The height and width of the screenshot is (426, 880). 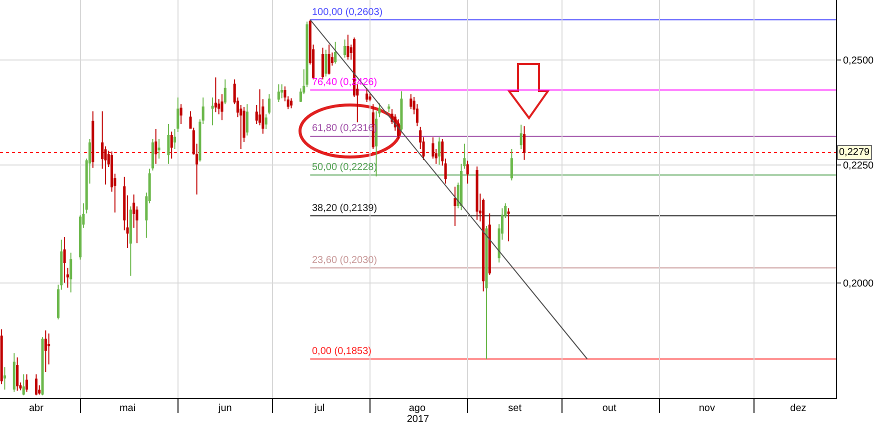 What do you see at coordinates (609, 408) in the screenshot?
I see `x-tick-label: out` at bounding box center [609, 408].